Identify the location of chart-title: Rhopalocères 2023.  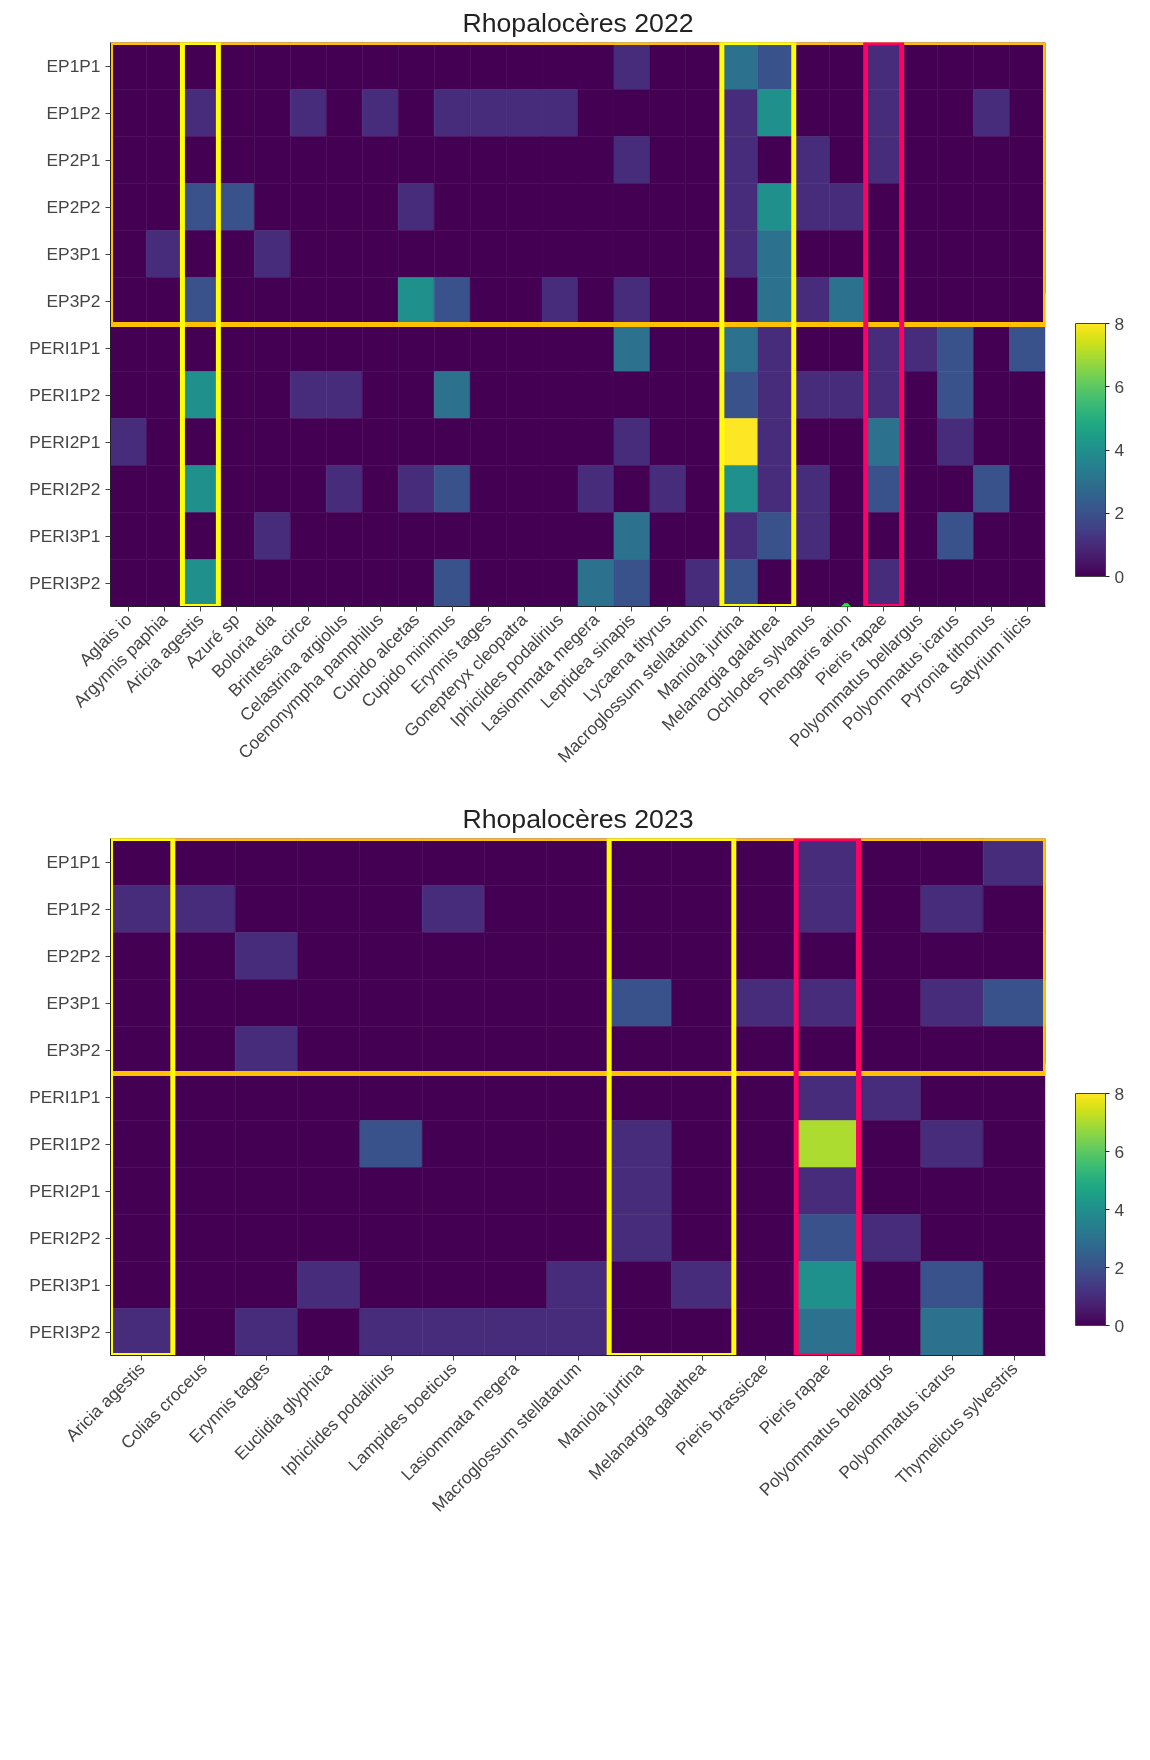
(578, 818).